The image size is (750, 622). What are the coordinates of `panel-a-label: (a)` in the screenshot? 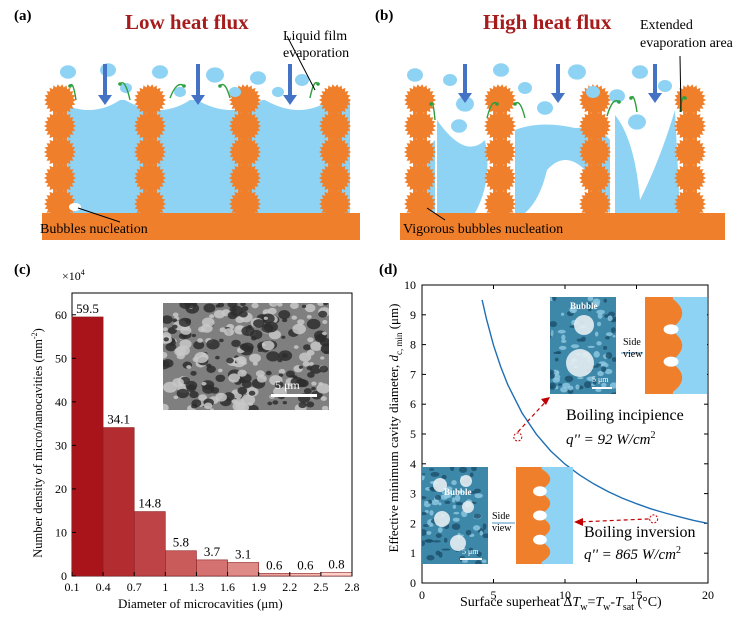 It's located at (23, 16).